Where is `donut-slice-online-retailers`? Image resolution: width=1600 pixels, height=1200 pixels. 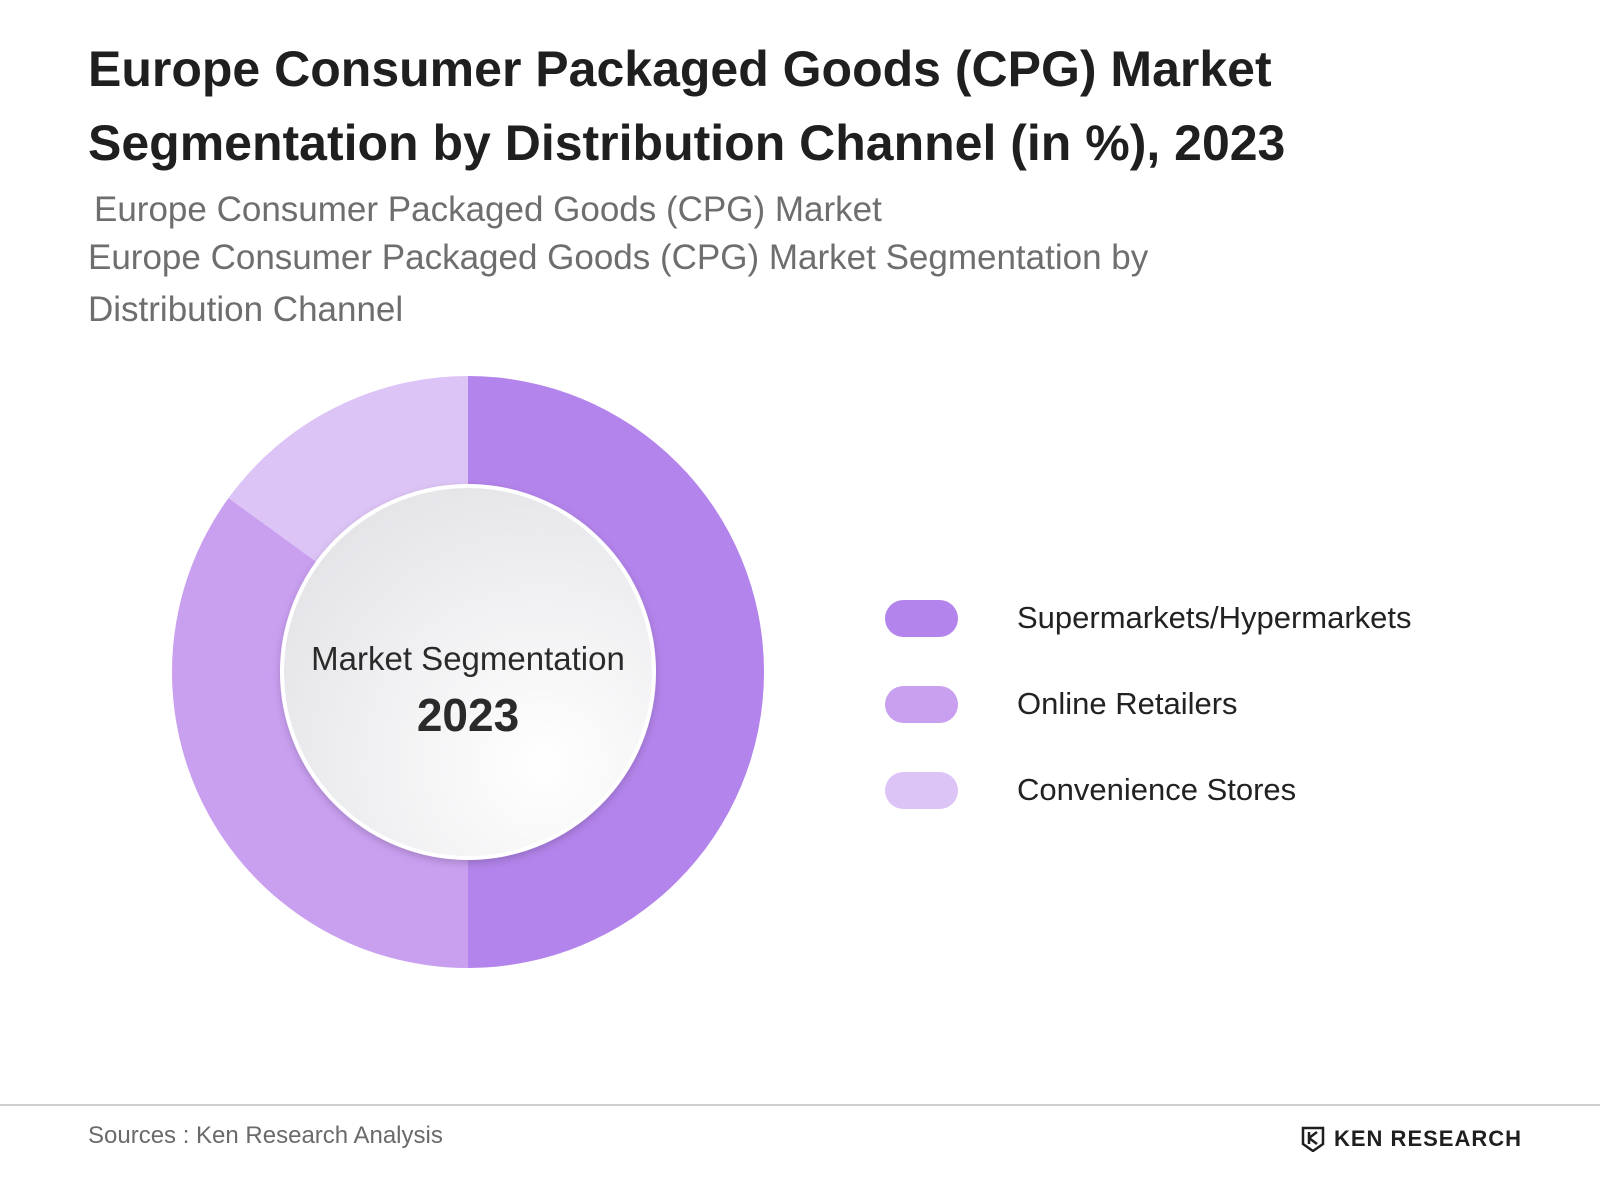 donut-slice-online-retailers is located at coordinates (320, 733).